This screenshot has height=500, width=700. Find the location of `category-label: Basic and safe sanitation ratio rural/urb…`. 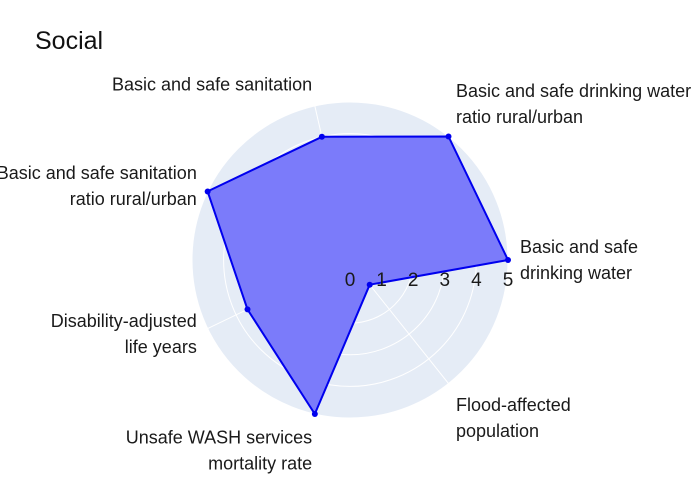

category-label: Basic and safe sanitation ratio rural/urb… is located at coordinates (98, 186).